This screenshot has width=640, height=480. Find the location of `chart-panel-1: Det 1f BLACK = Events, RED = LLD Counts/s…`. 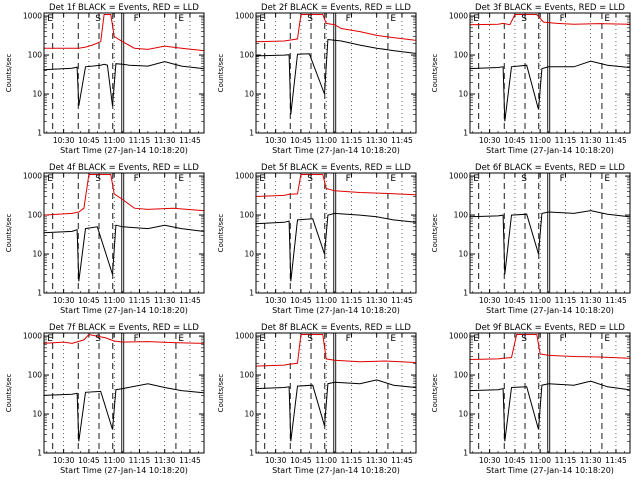

chart-panel-1: Det 1f BLACK = Events, RED = LLD Counts/s… is located at coordinates (105, 79).